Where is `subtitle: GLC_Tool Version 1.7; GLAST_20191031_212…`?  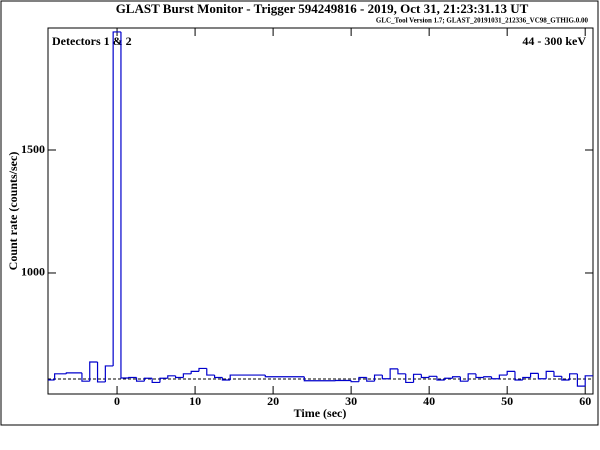
subtitle: GLC_Tool Version 1.7; GLAST_20191031_212… is located at coordinates (482, 21).